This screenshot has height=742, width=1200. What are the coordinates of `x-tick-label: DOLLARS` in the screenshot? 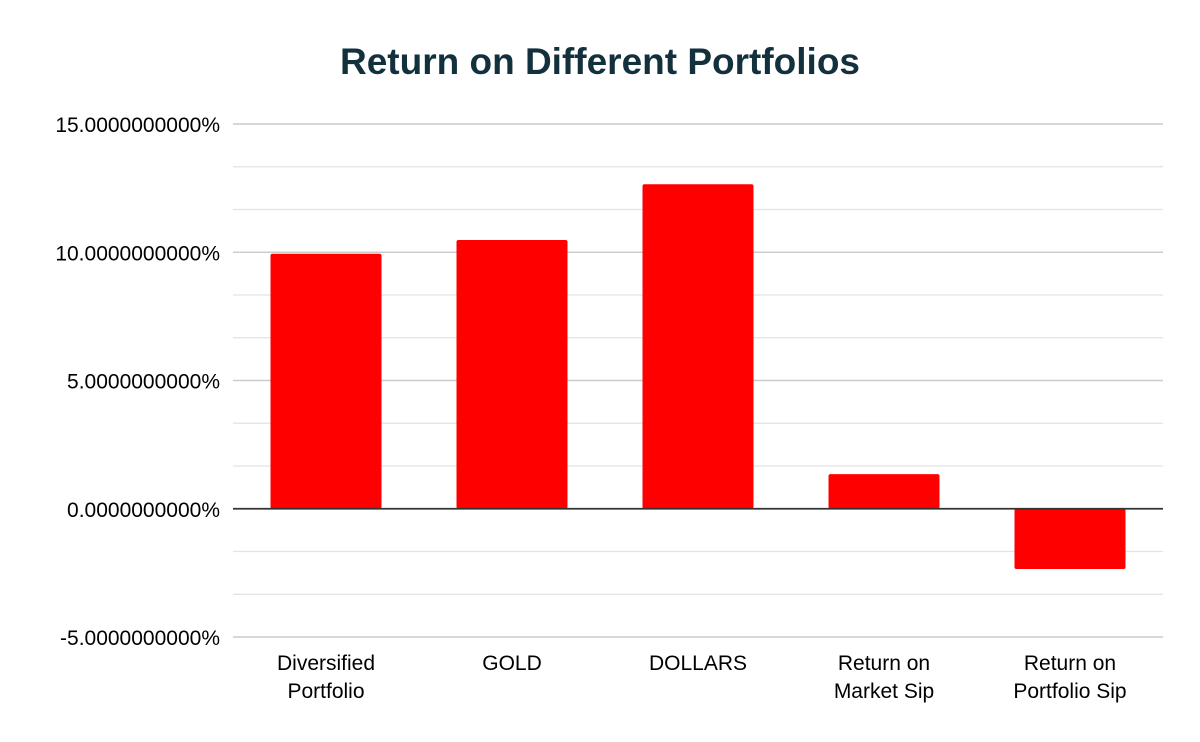 It's located at (698, 663).